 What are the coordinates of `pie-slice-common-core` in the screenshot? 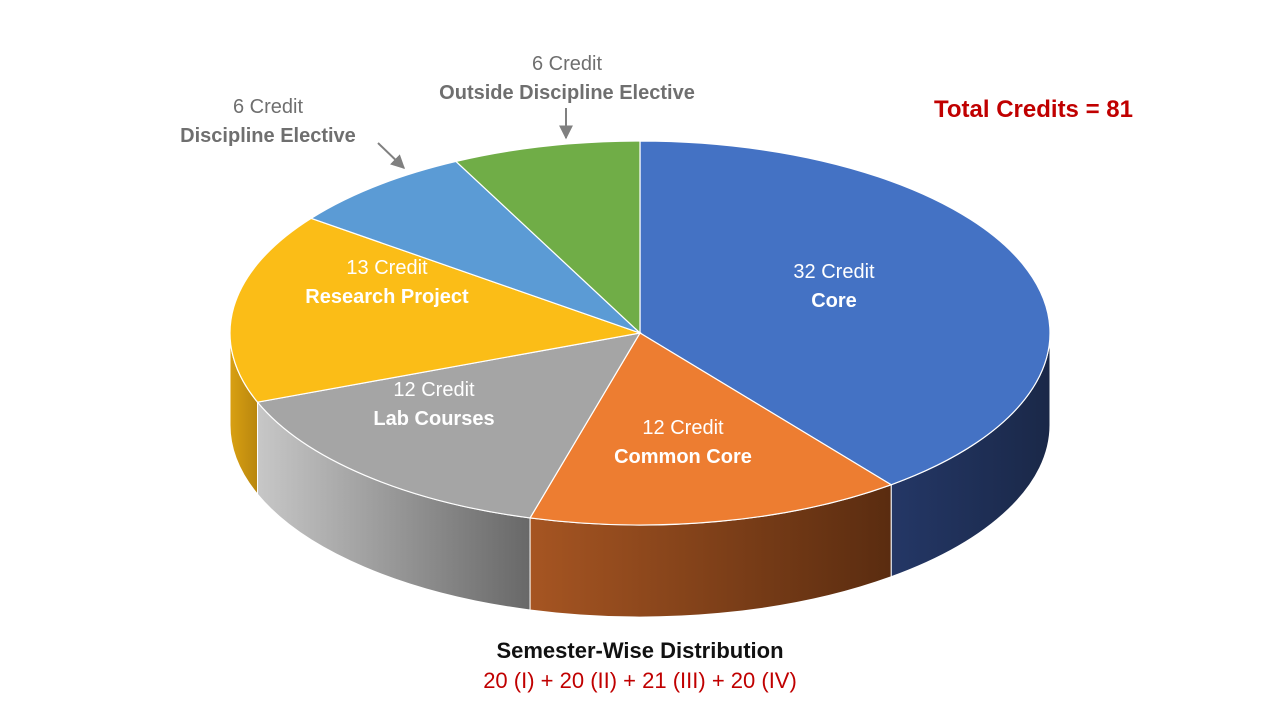 It's located at (711, 429).